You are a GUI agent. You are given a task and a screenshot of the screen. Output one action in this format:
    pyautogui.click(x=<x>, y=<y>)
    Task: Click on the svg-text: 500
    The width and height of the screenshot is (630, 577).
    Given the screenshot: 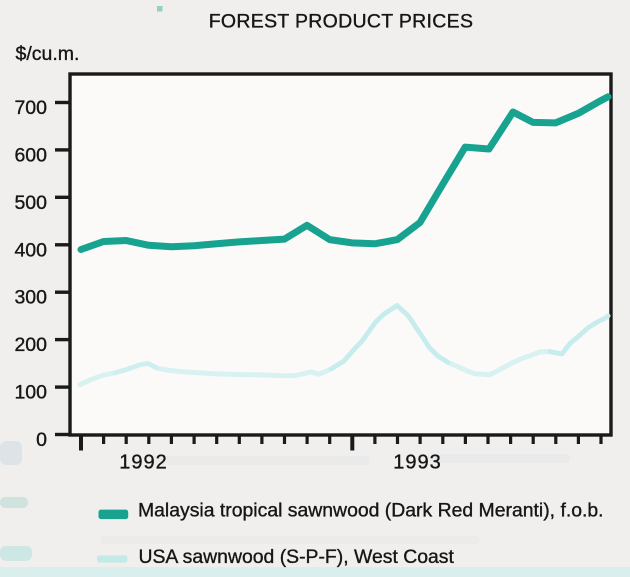 What is the action you would take?
    pyautogui.click(x=30, y=203)
    